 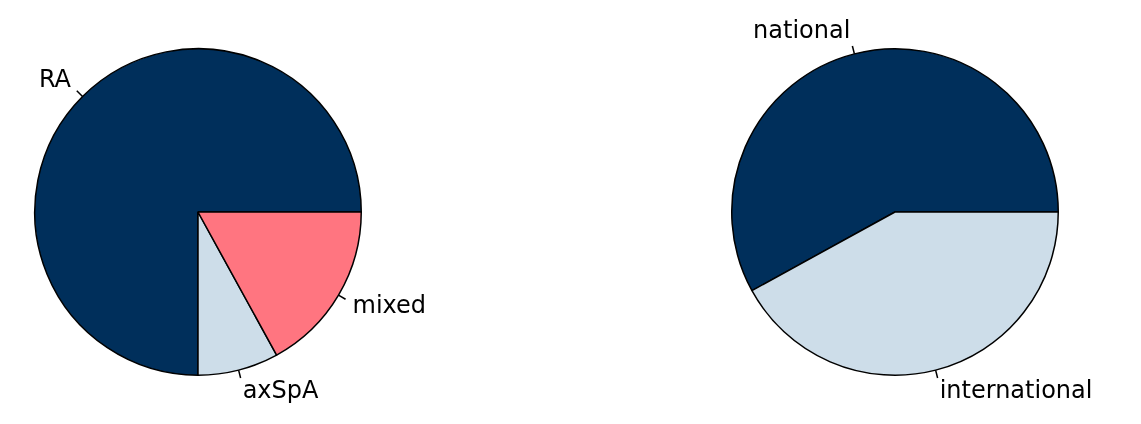 I want to click on slice-label: RA, so click(x=55, y=78).